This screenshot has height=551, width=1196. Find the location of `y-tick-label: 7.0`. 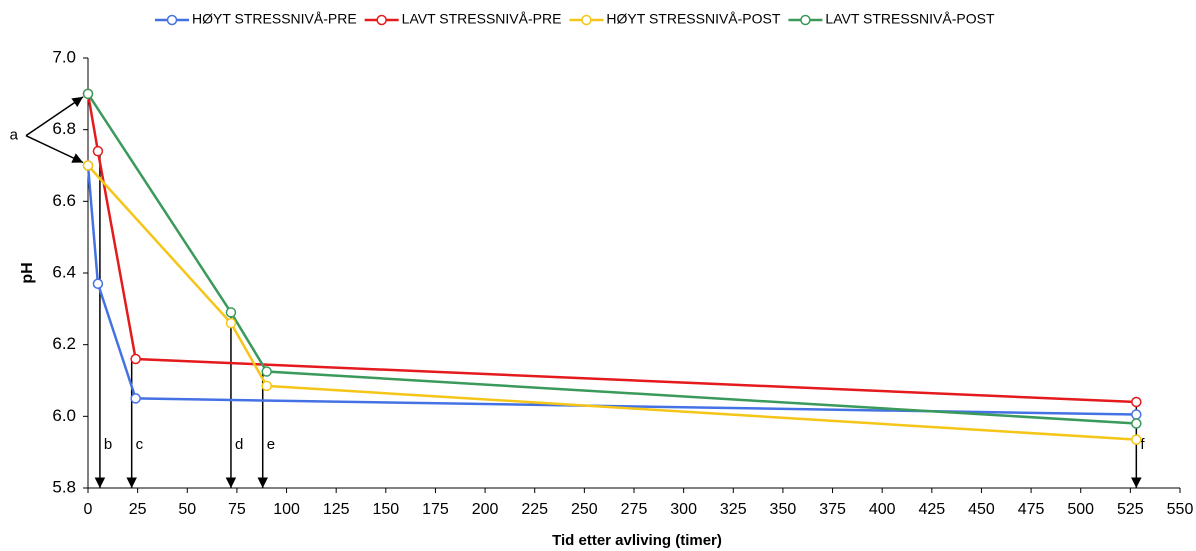

y-tick-label: 7.0 is located at coordinates (64, 56).